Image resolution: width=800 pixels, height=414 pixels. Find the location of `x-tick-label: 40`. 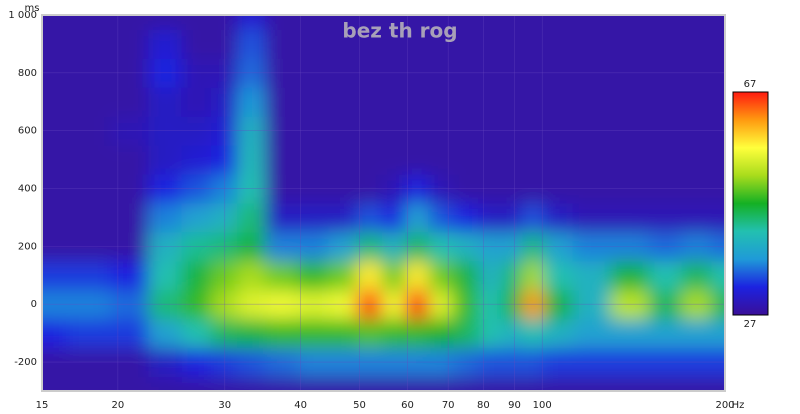

x-tick-label: 40 is located at coordinates (300, 405).